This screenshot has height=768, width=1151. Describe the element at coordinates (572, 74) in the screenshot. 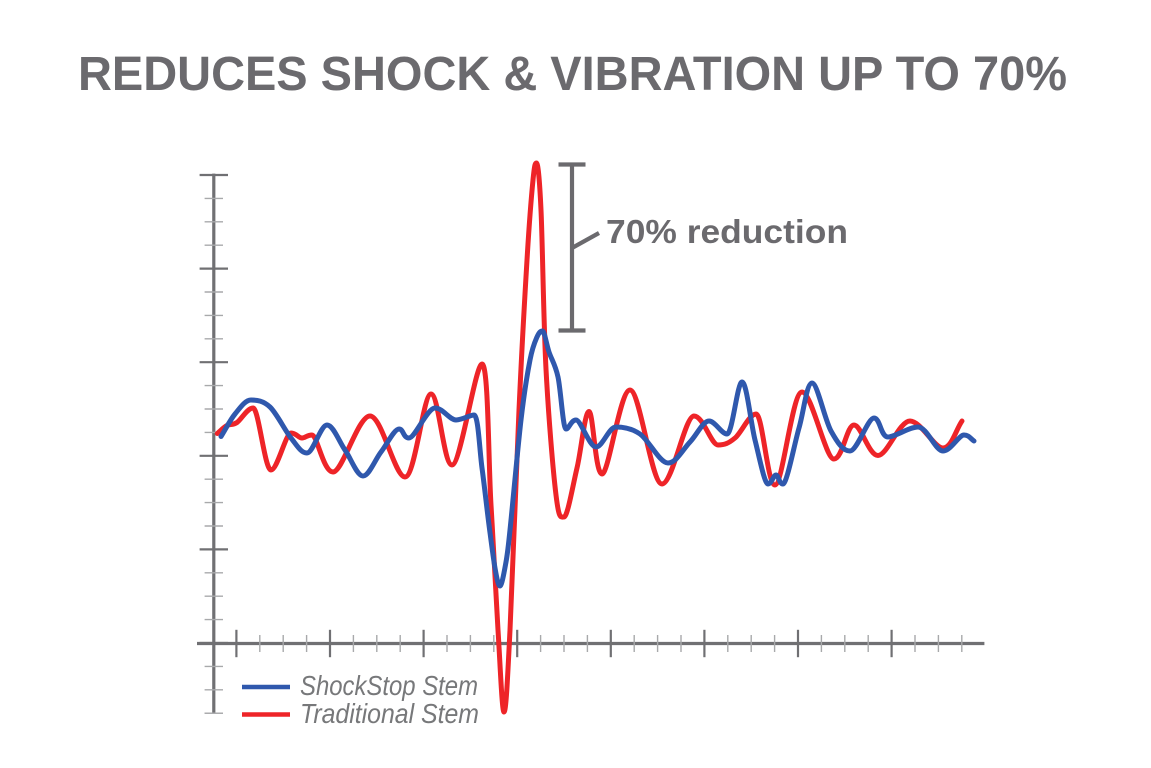

I see `svg-text:REDUCES SHOCK & VIBRATION UP T: REDUCES SHOCK & VIBRATION UP TO 70%` at that location.